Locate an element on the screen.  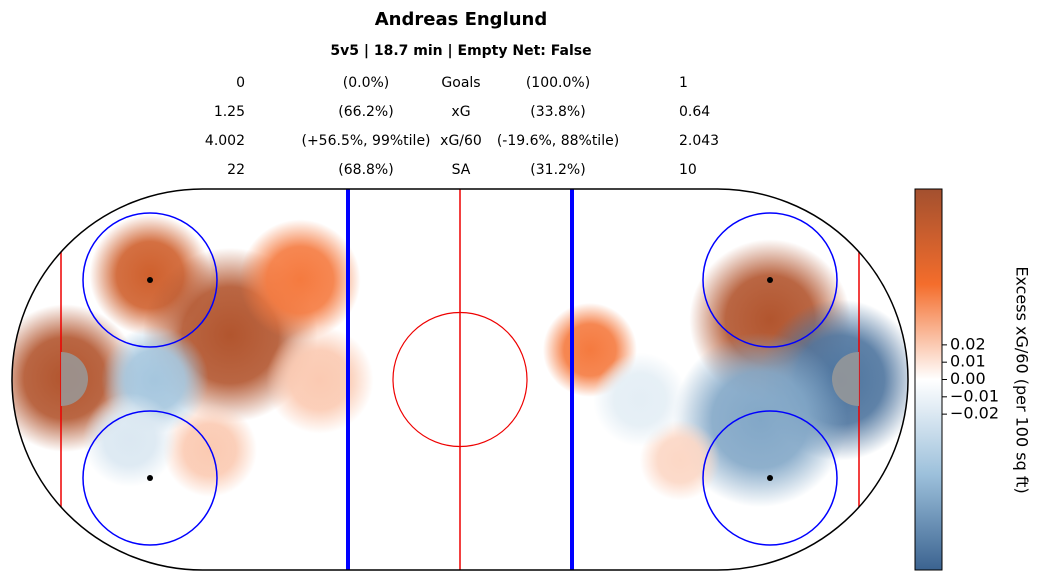
stat-cell: 1 is located at coordinates (683, 83).